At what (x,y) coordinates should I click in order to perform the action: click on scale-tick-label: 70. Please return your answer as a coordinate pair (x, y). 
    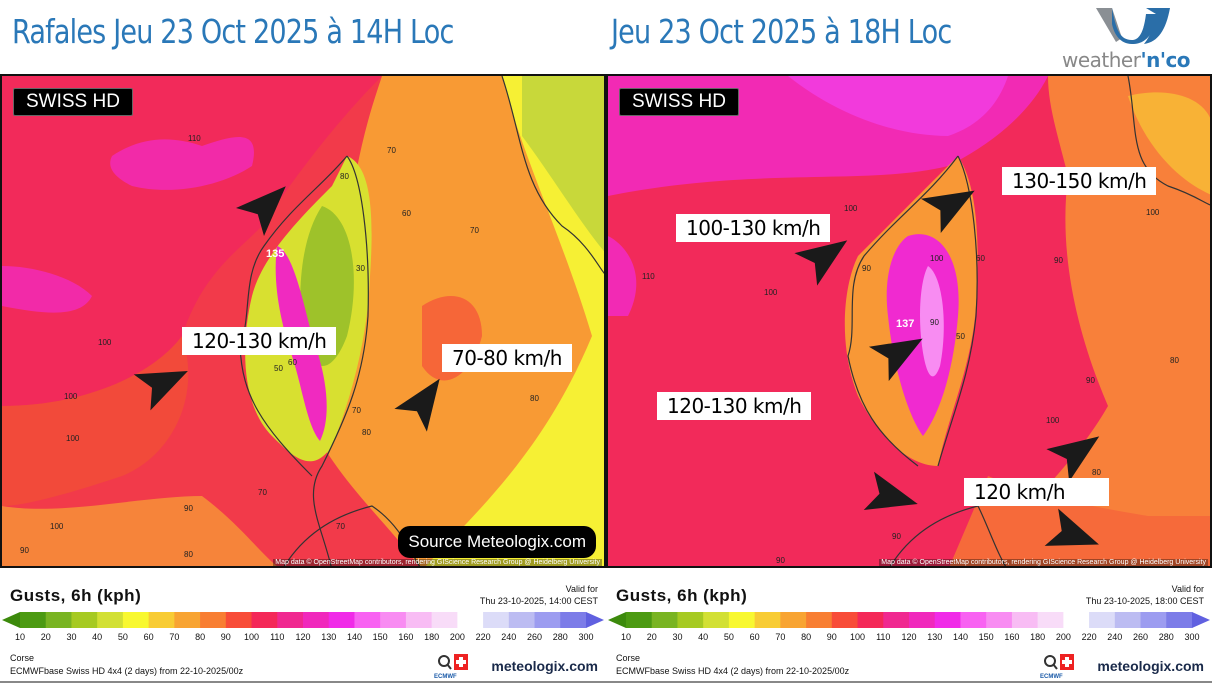
    Looking at the image, I should click on (780, 637).